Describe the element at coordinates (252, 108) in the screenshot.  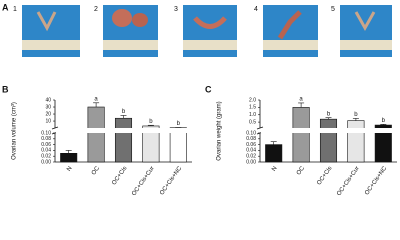
I see `y-tick-label: 1.5` at that location.